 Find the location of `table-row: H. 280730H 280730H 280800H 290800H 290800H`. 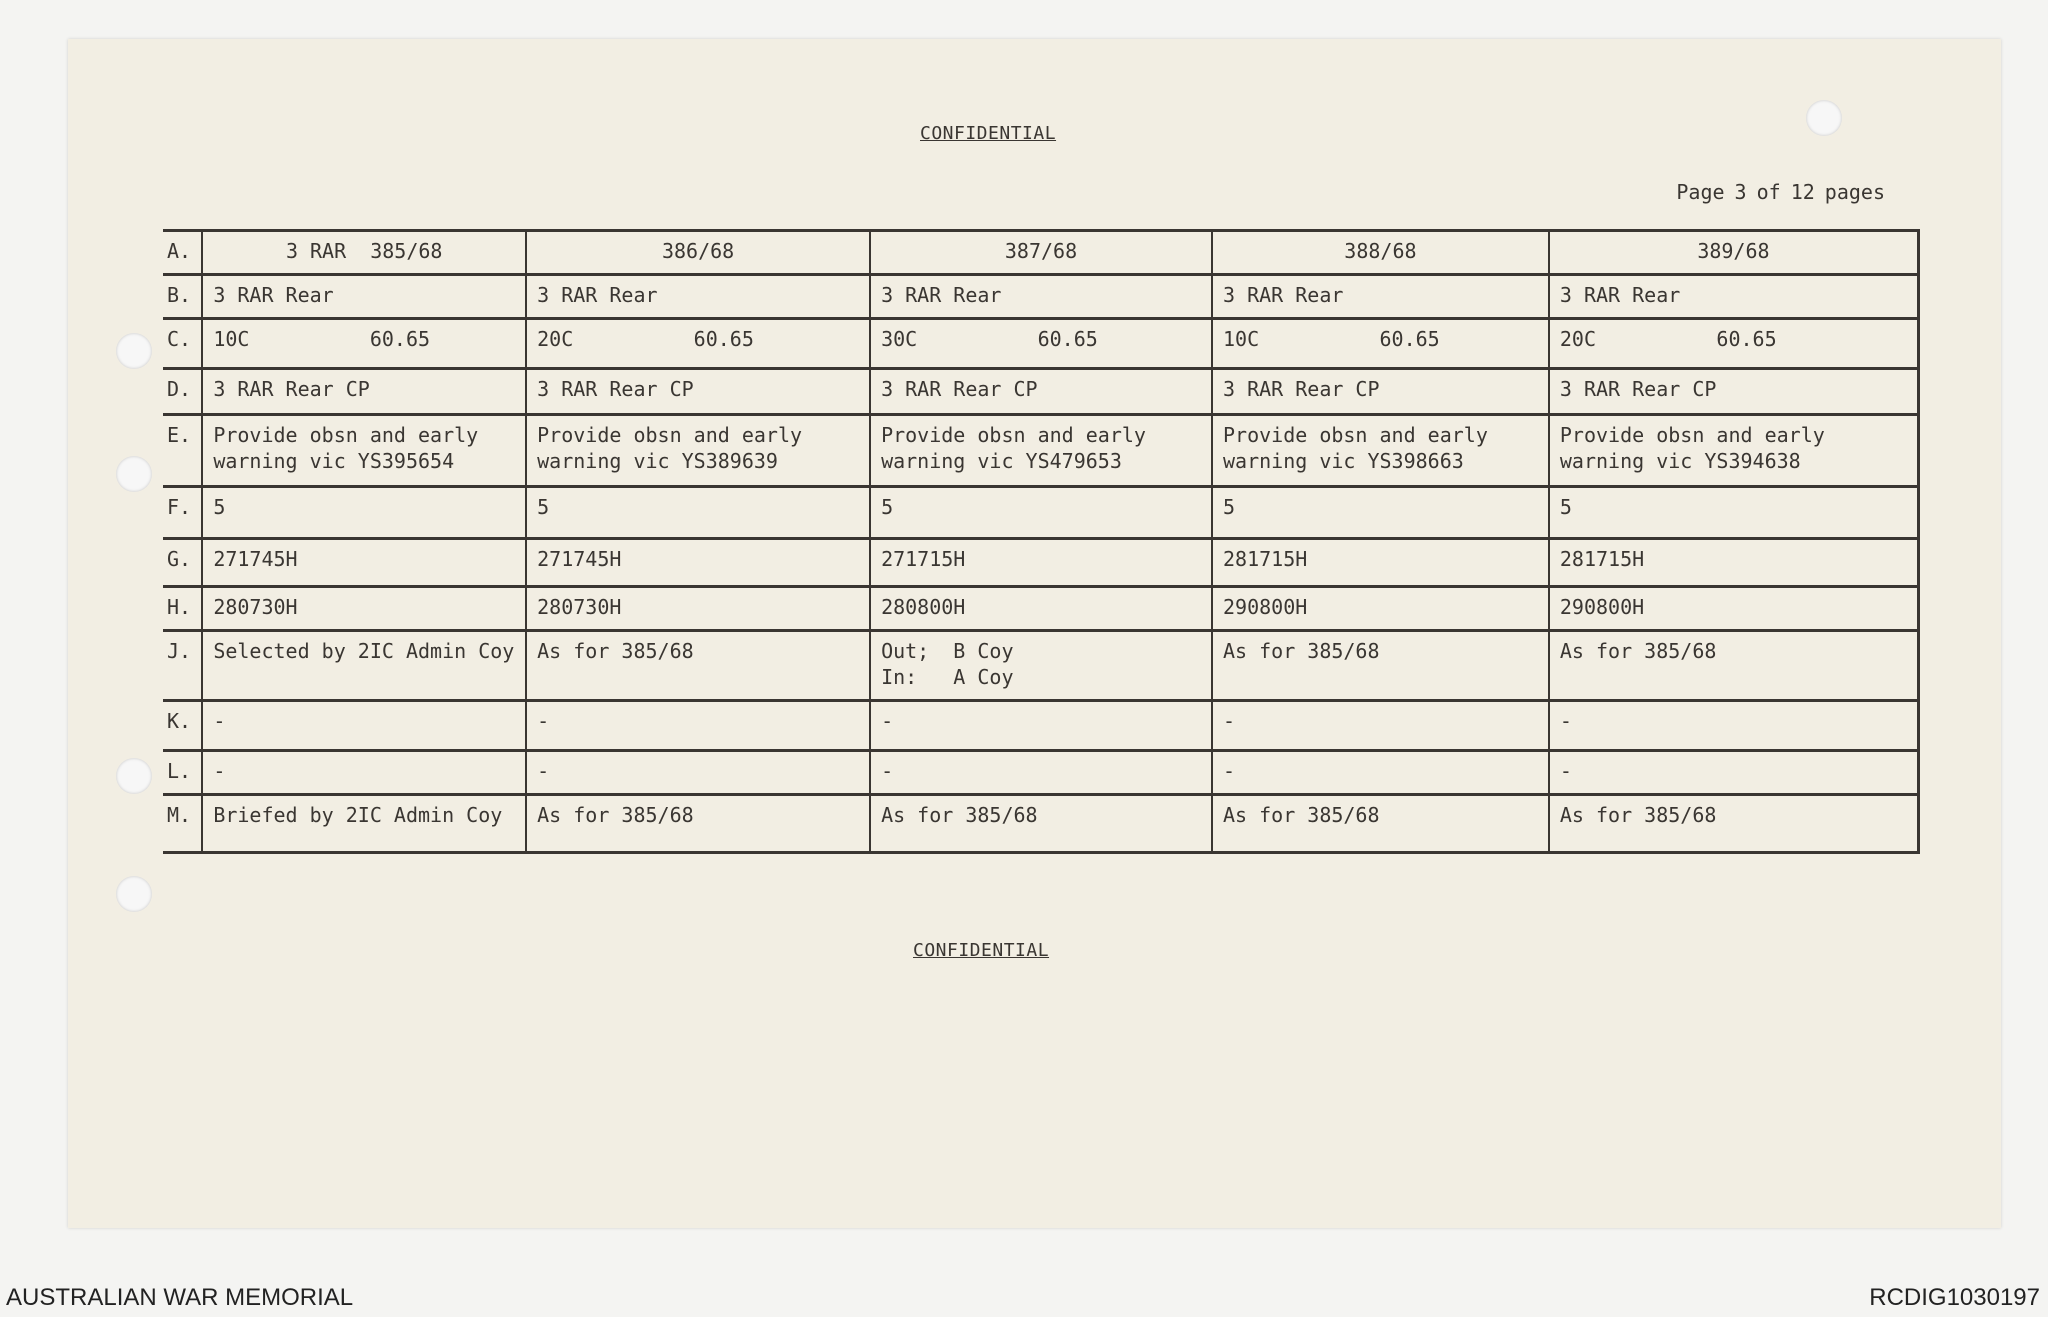

table-row: H. 280730H 280730H 280800H 290800H 290800H is located at coordinates (1041, 608).